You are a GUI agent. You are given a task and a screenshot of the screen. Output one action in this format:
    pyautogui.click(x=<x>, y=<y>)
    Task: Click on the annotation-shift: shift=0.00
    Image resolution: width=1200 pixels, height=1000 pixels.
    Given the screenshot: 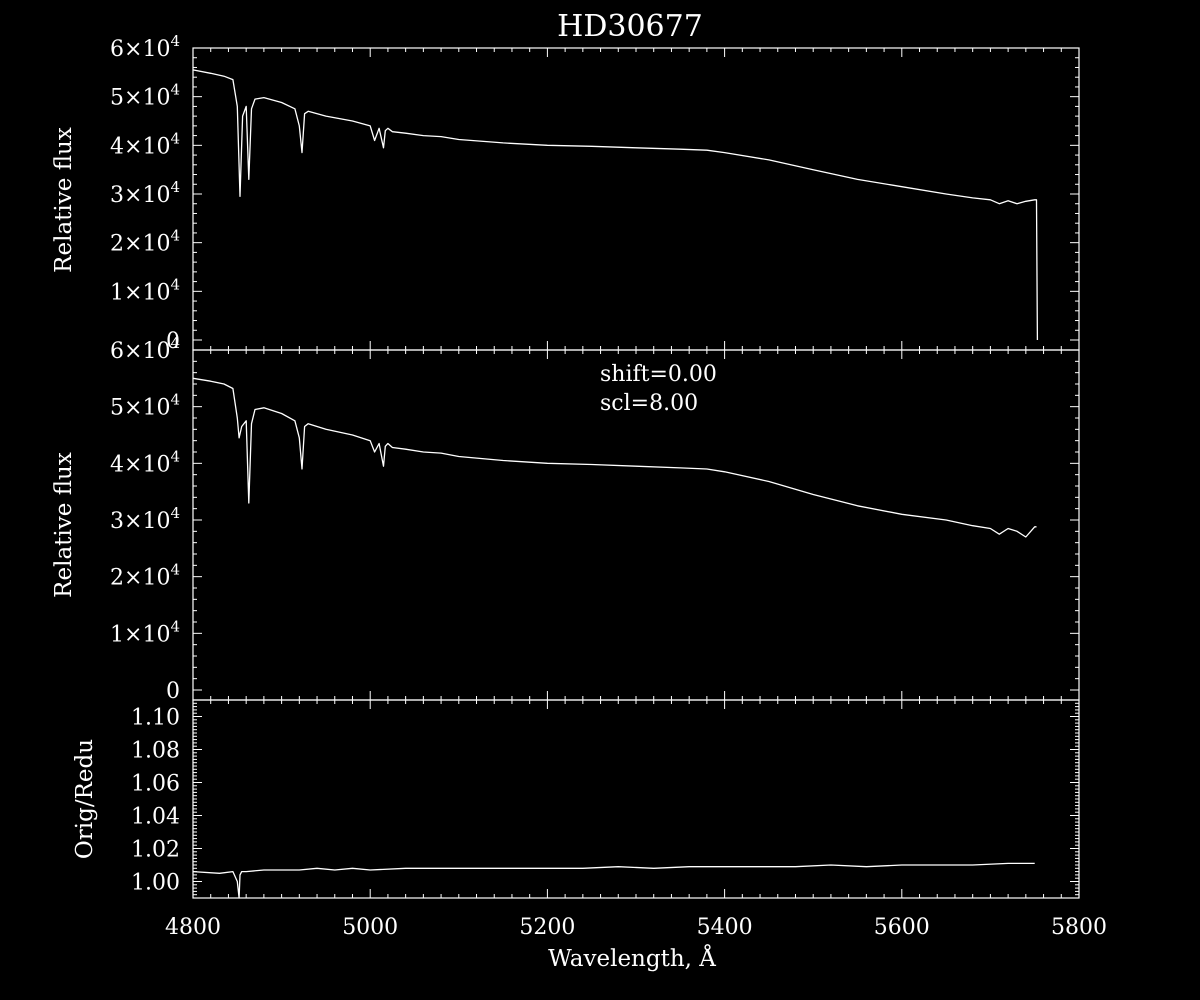 What is the action you would take?
    pyautogui.click(x=658, y=374)
    